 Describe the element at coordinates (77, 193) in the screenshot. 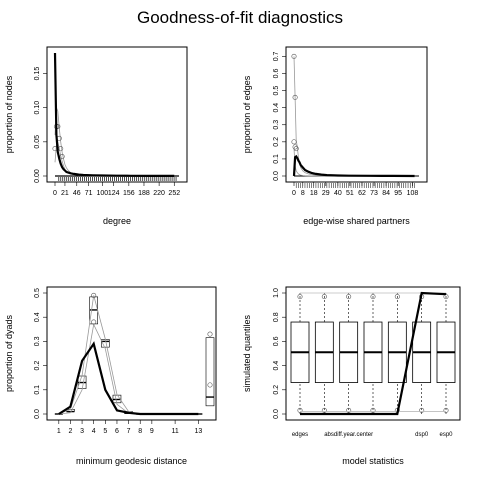

I see `degree-x-tick-label: 46` at that location.